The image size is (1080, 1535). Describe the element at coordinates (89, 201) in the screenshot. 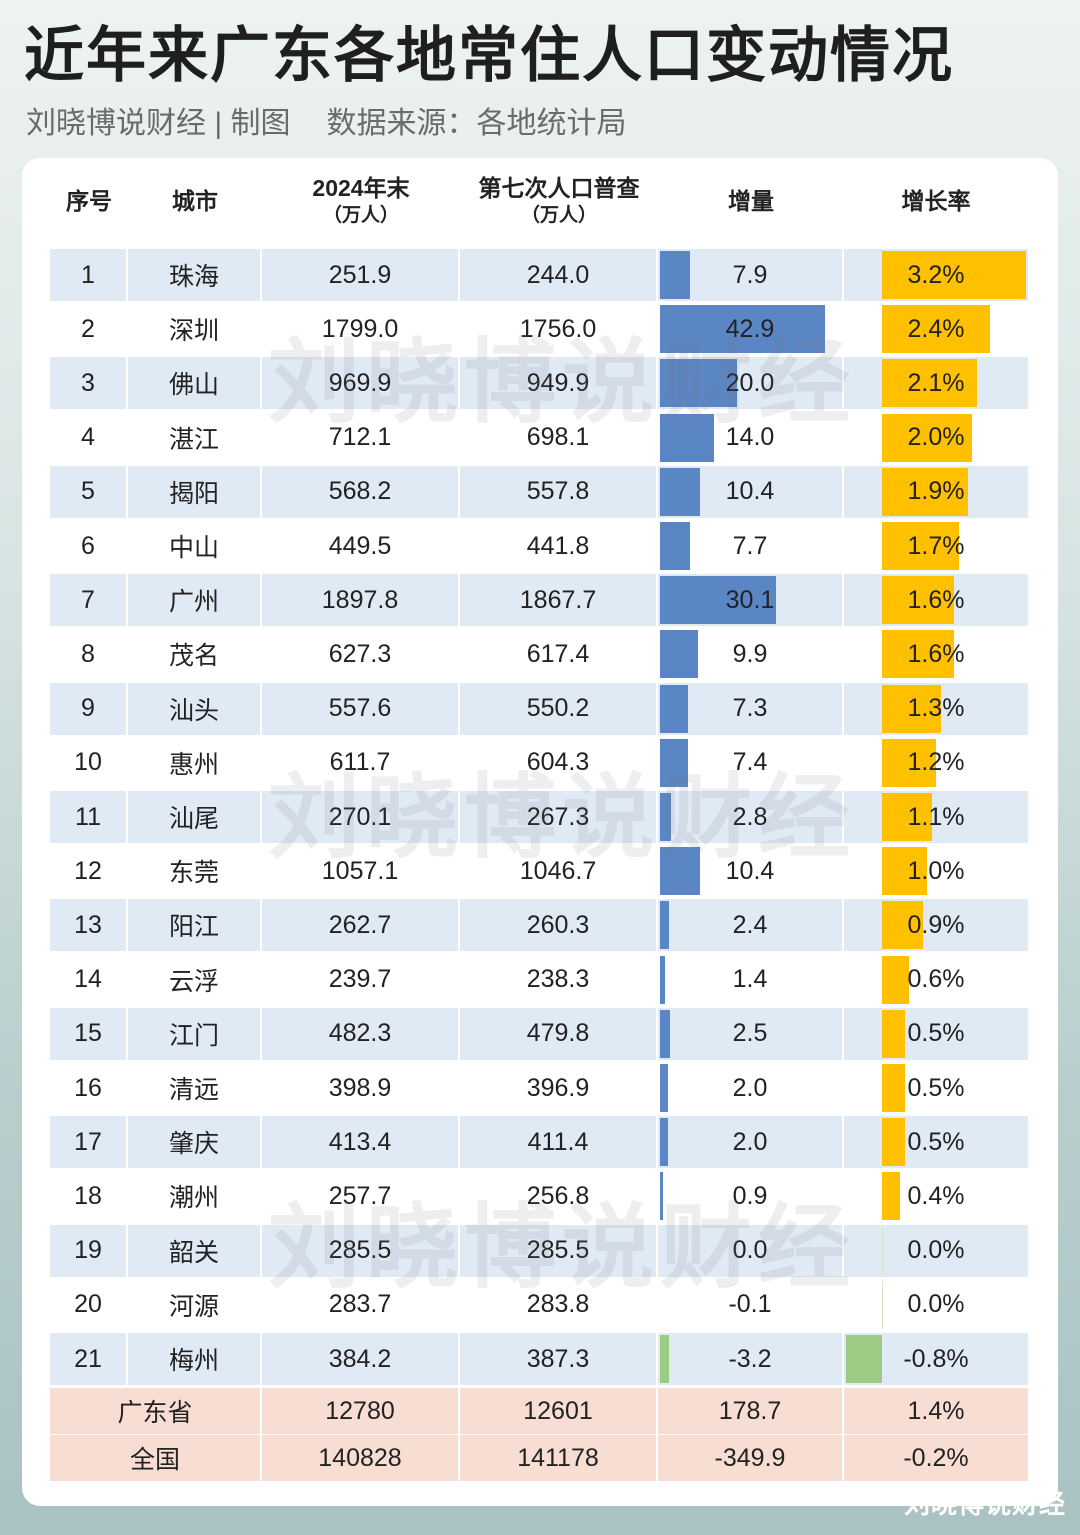

I see `header-index: 序号` at that location.